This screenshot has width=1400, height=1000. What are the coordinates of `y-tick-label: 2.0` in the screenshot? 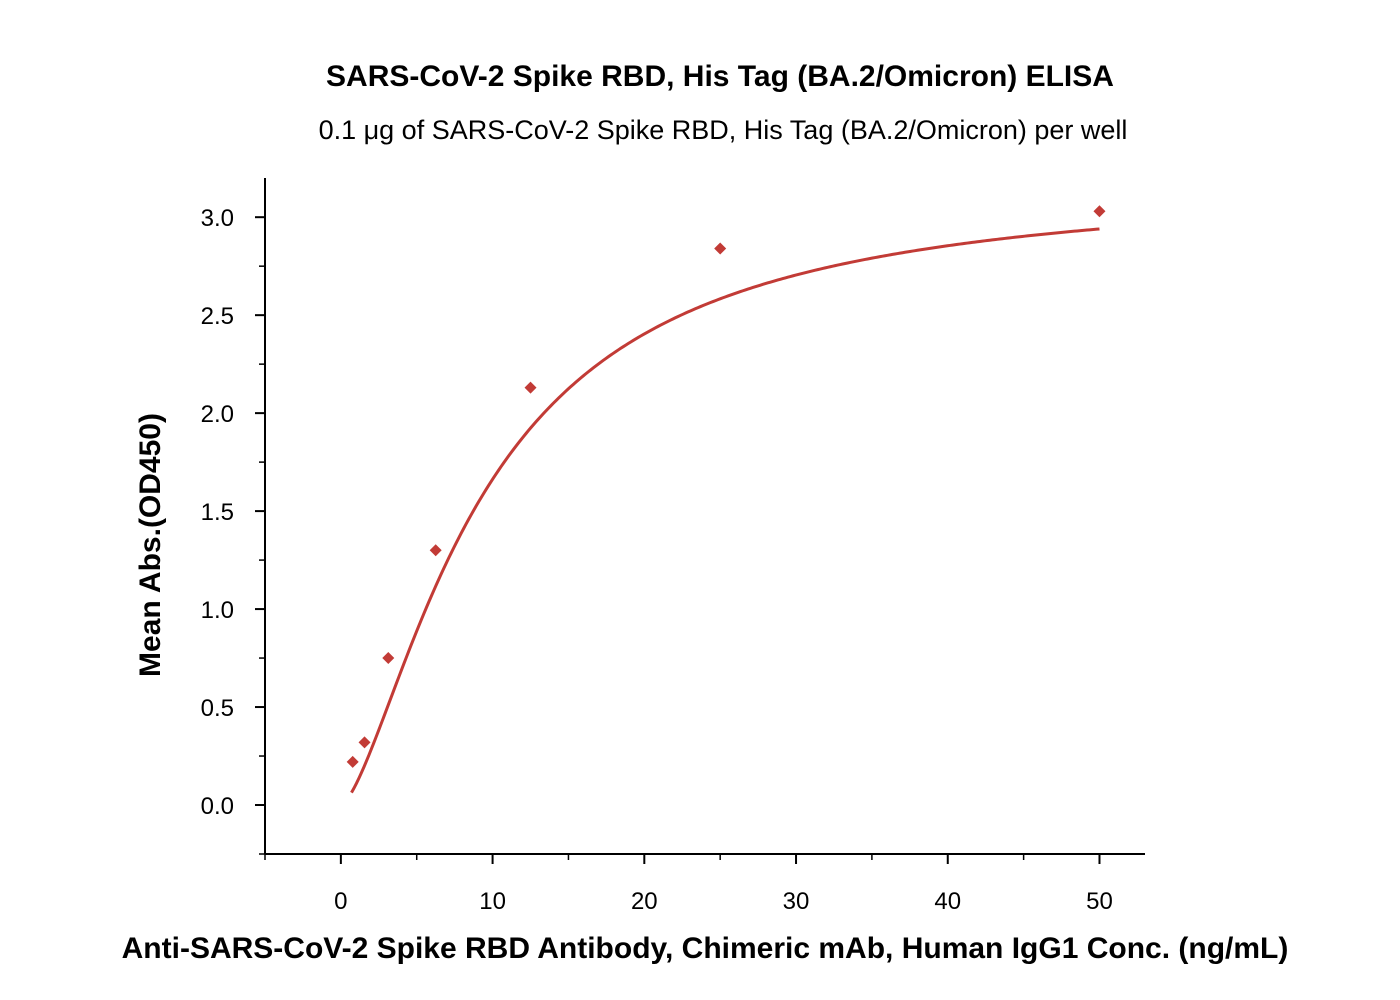 It's located at (217, 414).